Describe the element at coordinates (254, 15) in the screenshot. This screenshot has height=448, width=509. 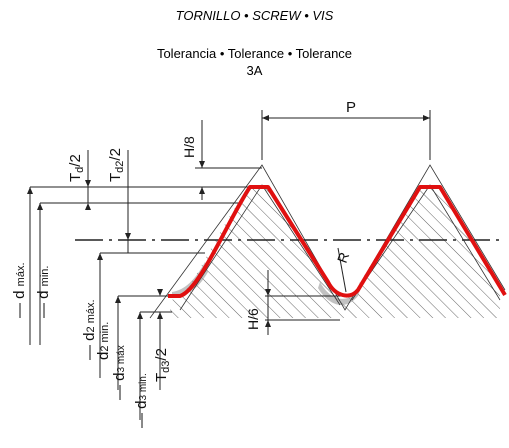
I see `diagram-title: TORNILLO • SCREW • VIS` at that location.